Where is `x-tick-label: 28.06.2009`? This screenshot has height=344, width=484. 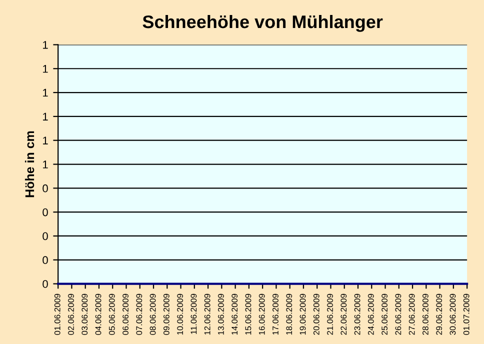 x-tick-label: 28.06.2009 is located at coordinates (425, 314).